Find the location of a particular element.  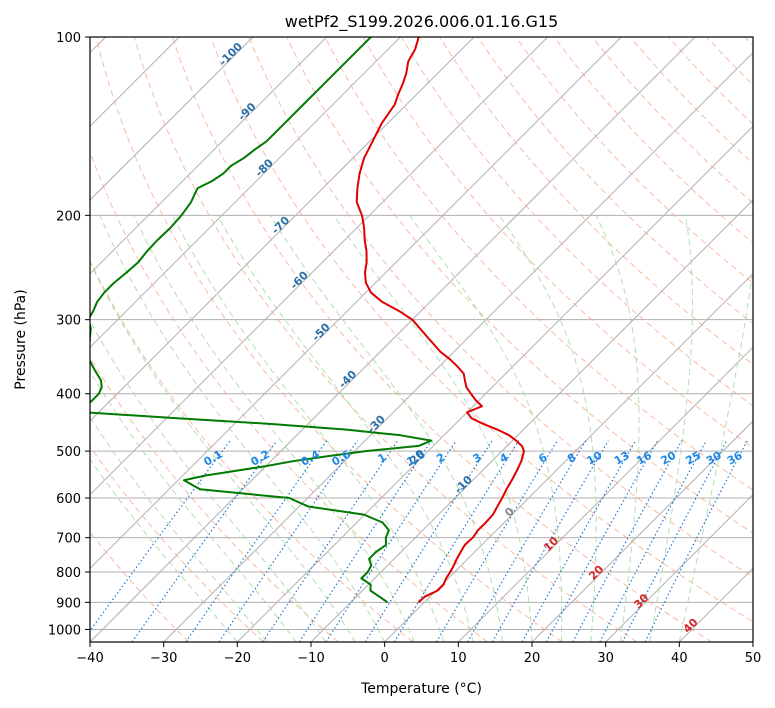

mixing-ratio-label: 2 is located at coordinates (440, 458).